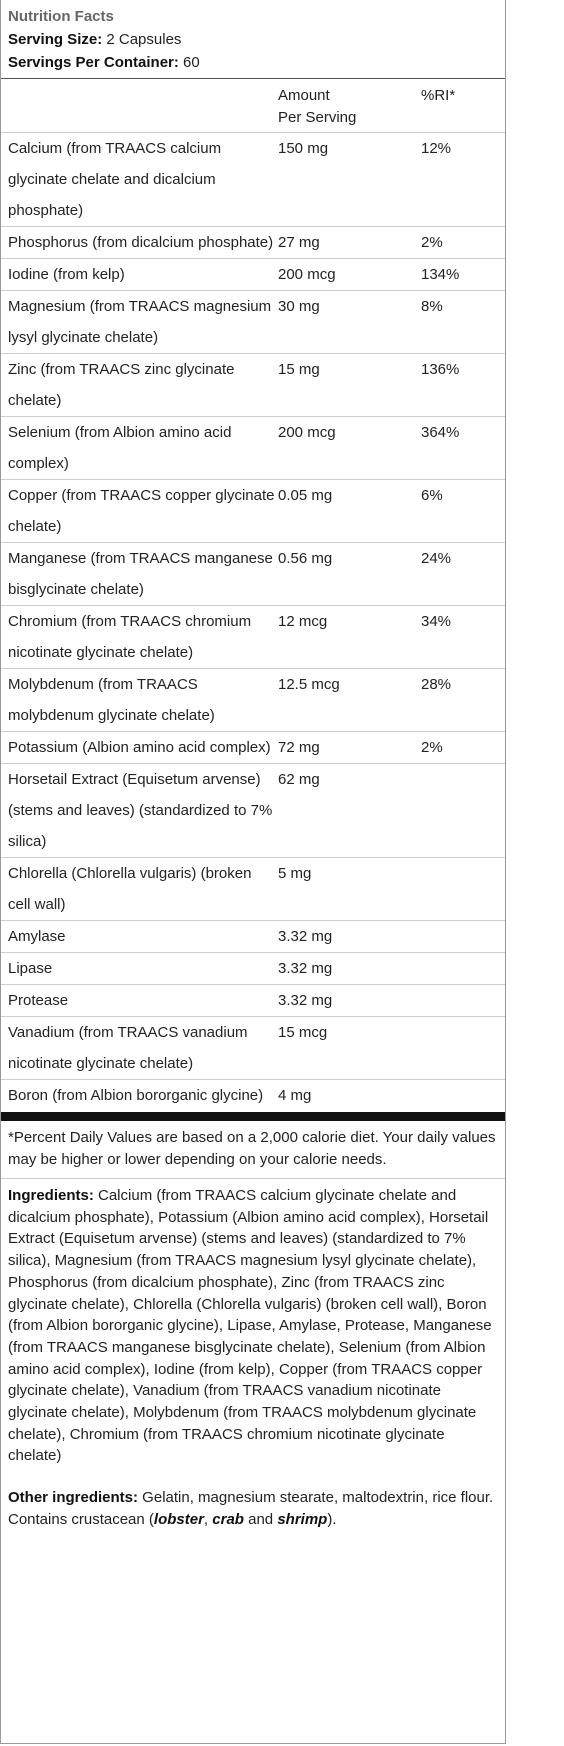 Image resolution: width=564 pixels, height=1746 pixels. What do you see at coordinates (189, 62) in the screenshot?
I see `servings-value: 60` at bounding box center [189, 62].